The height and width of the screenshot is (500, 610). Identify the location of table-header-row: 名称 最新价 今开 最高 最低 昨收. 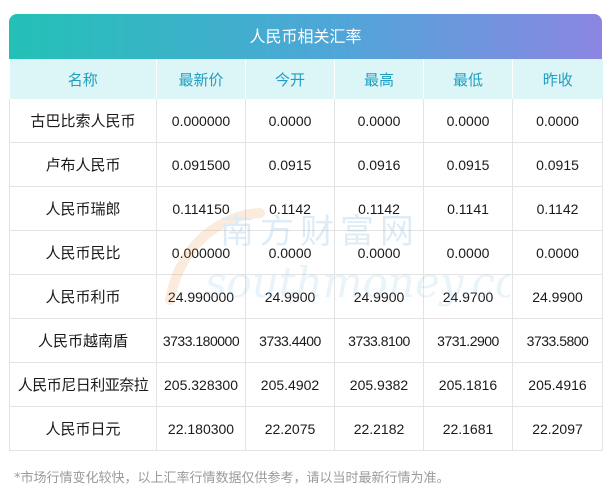
(306, 79).